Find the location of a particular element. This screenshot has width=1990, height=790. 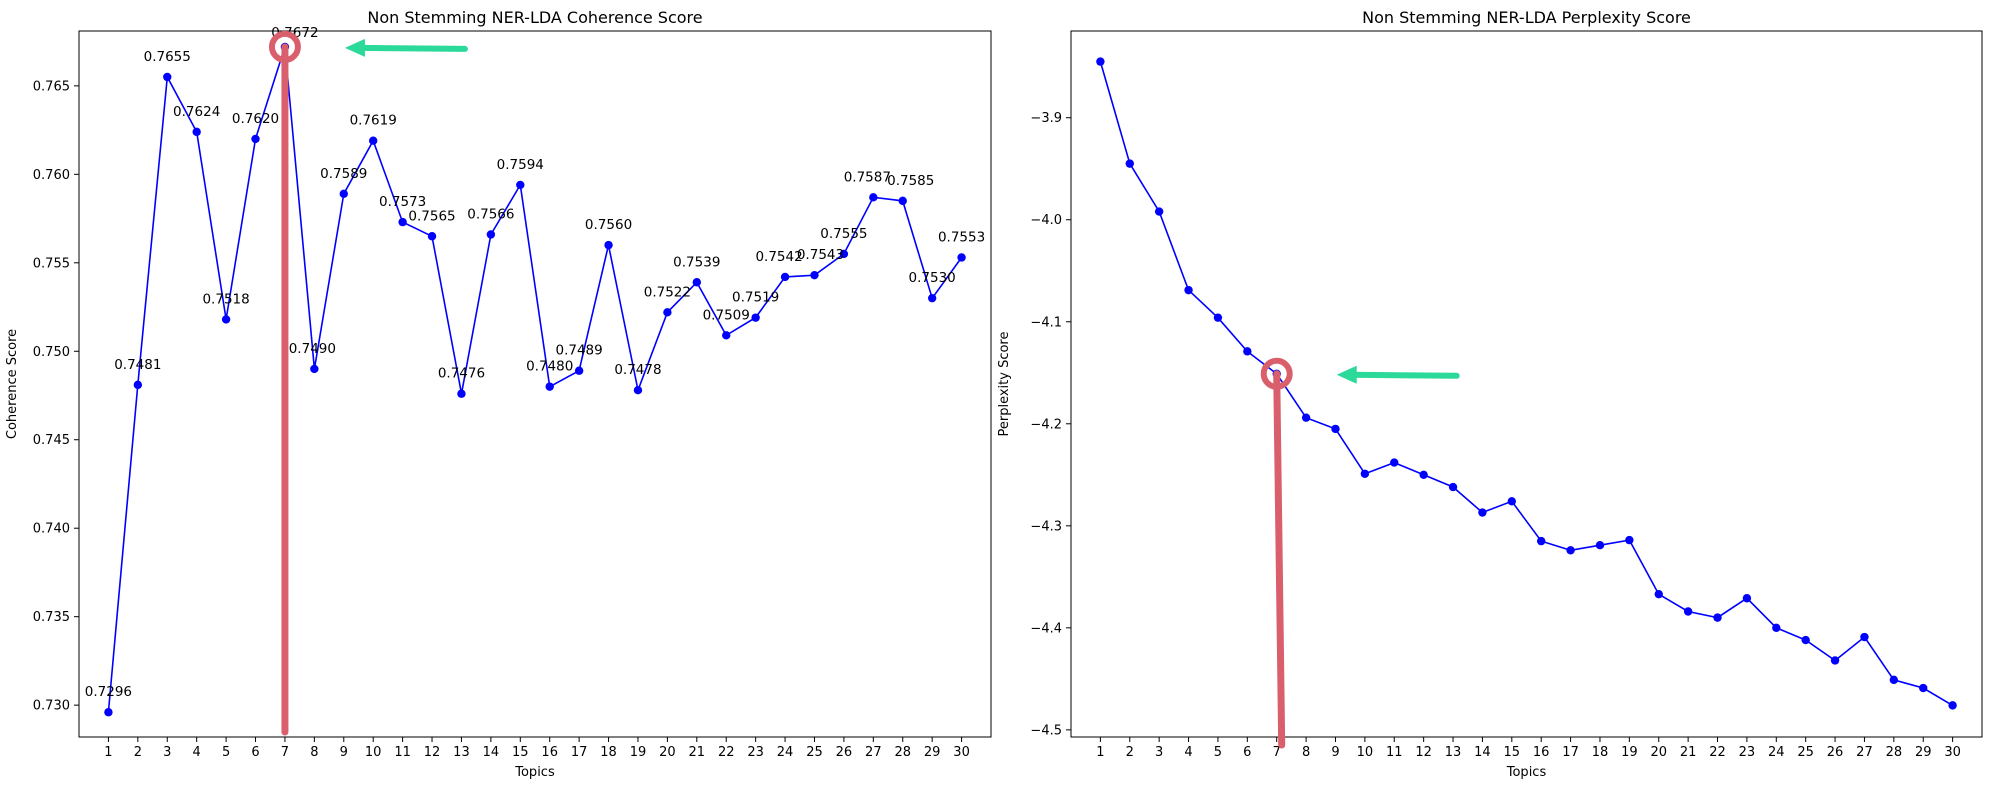

perplexity-x-tick-label: 3 is located at coordinates (1159, 752).